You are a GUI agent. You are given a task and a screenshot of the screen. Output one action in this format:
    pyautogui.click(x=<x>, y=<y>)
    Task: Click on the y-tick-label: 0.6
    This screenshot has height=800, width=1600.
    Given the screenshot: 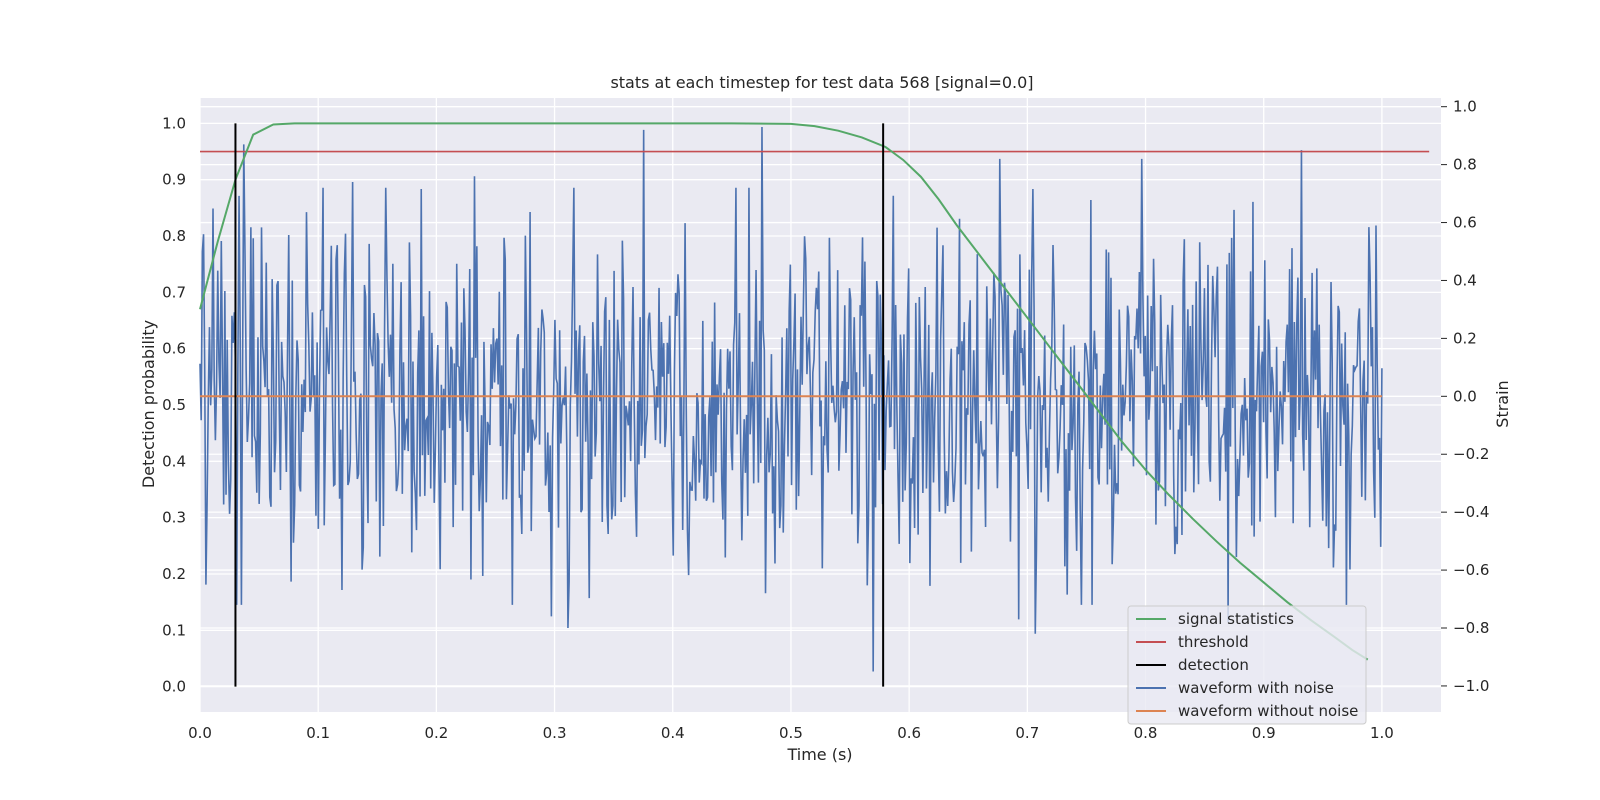 What is the action you would take?
    pyautogui.click(x=174, y=349)
    